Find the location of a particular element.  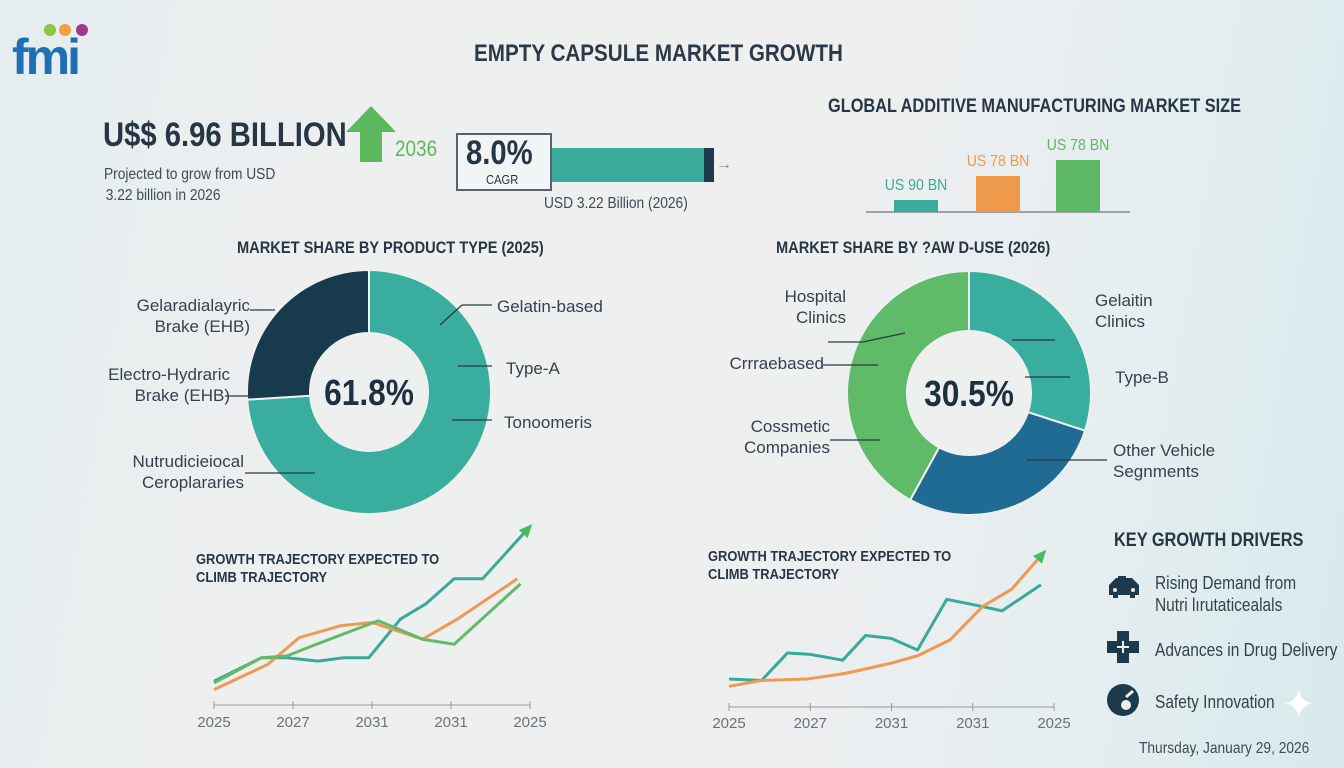

donut2-label-right-1: Gelaitin Clinics is located at coordinates (1124, 311).